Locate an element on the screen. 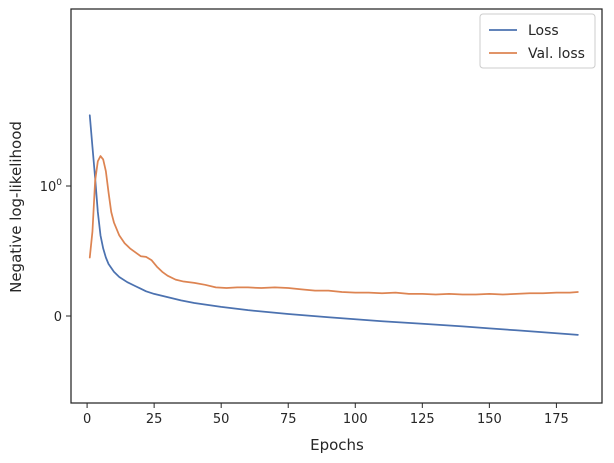  x-tick-label: 75 is located at coordinates (288, 419).